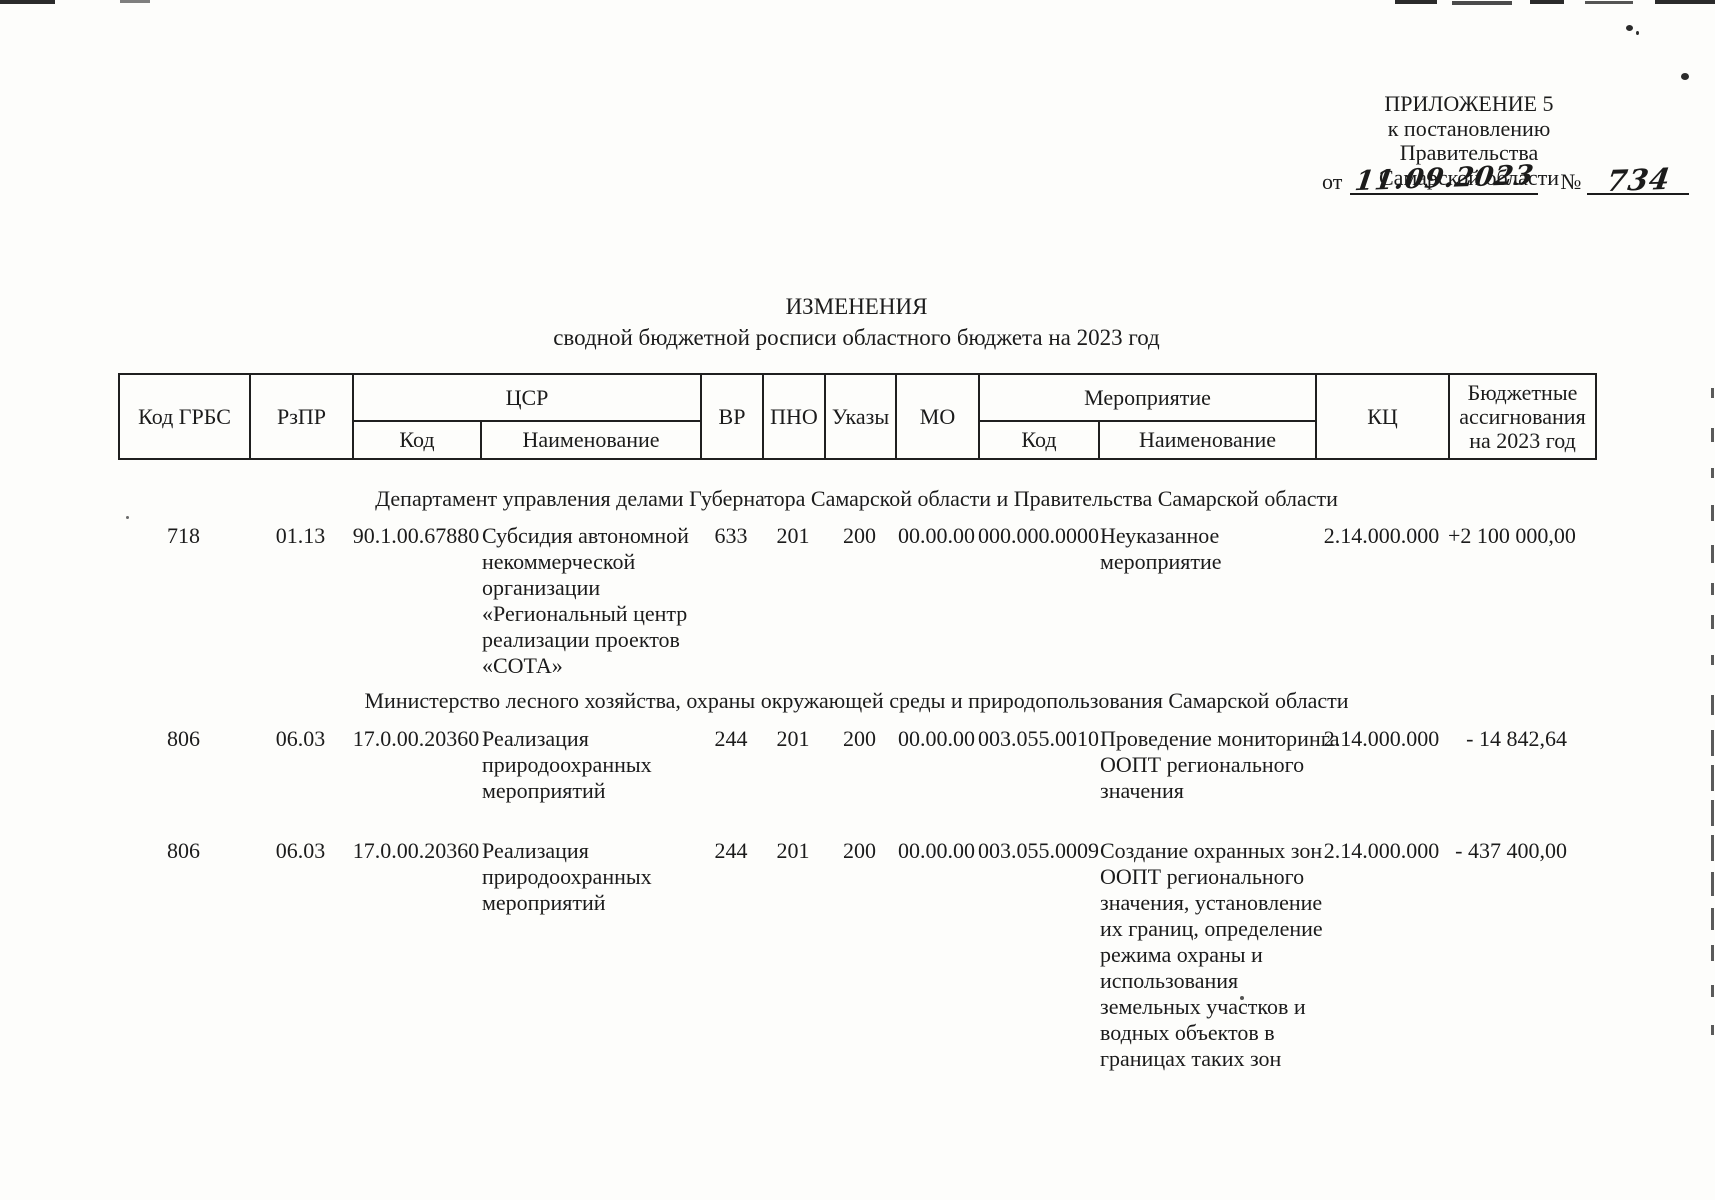 This screenshot has width=1715, height=1200. What do you see at coordinates (1511, 850) in the screenshot?
I see `cell-amount: - 437 400,00` at bounding box center [1511, 850].